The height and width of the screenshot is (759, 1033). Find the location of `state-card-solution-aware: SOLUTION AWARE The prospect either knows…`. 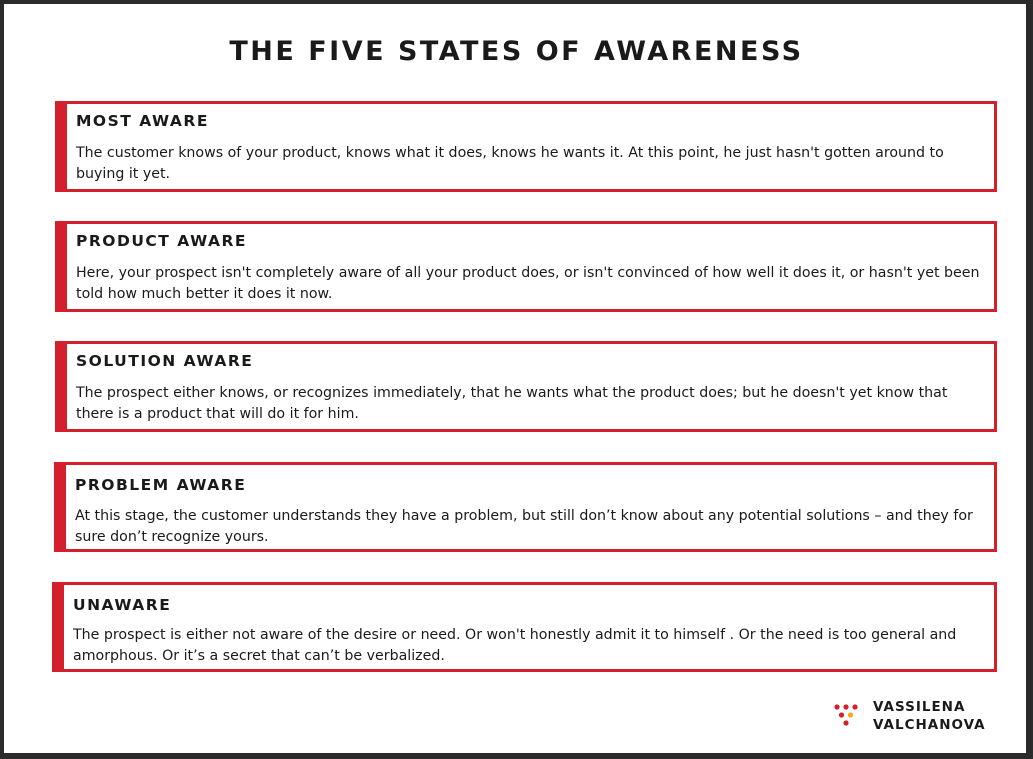

state-card-solution-aware: SOLUTION AWARE The prospect either knows… is located at coordinates (526, 386).